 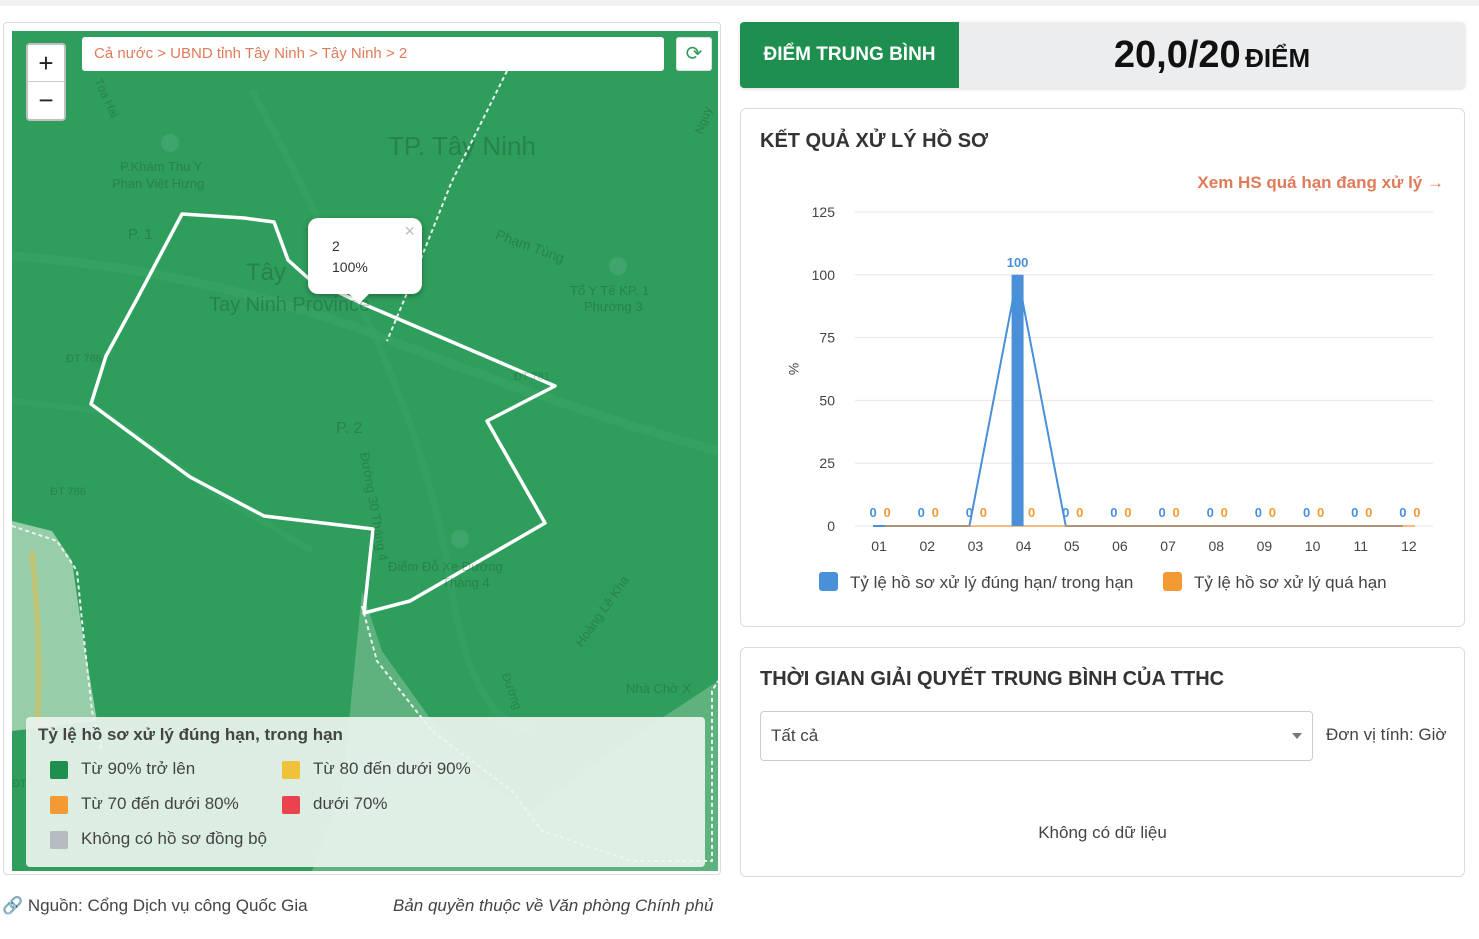 I want to click on map-label-clinic: P.Khám Thu Y, so click(x=161, y=166).